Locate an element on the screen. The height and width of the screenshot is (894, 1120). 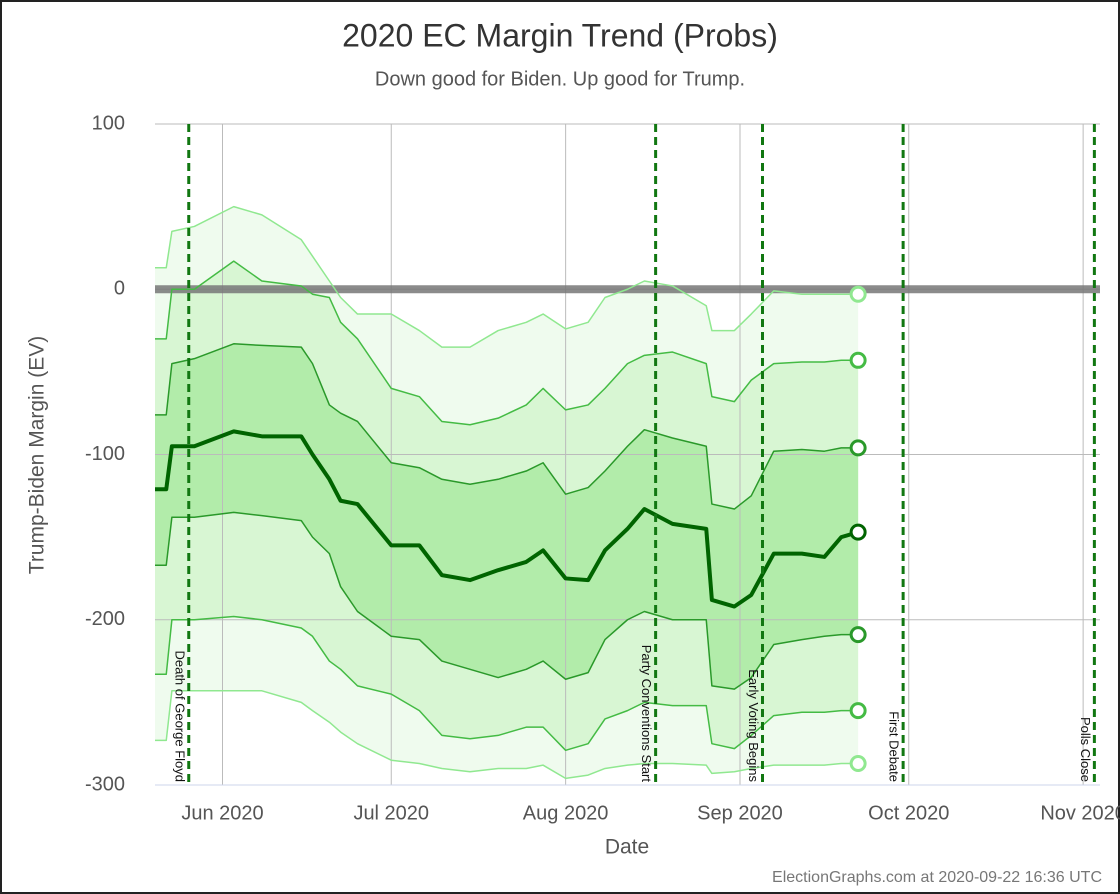
chart-title: 2020 EC Margin Trend (Probs) is located at coordinates (560, 35).